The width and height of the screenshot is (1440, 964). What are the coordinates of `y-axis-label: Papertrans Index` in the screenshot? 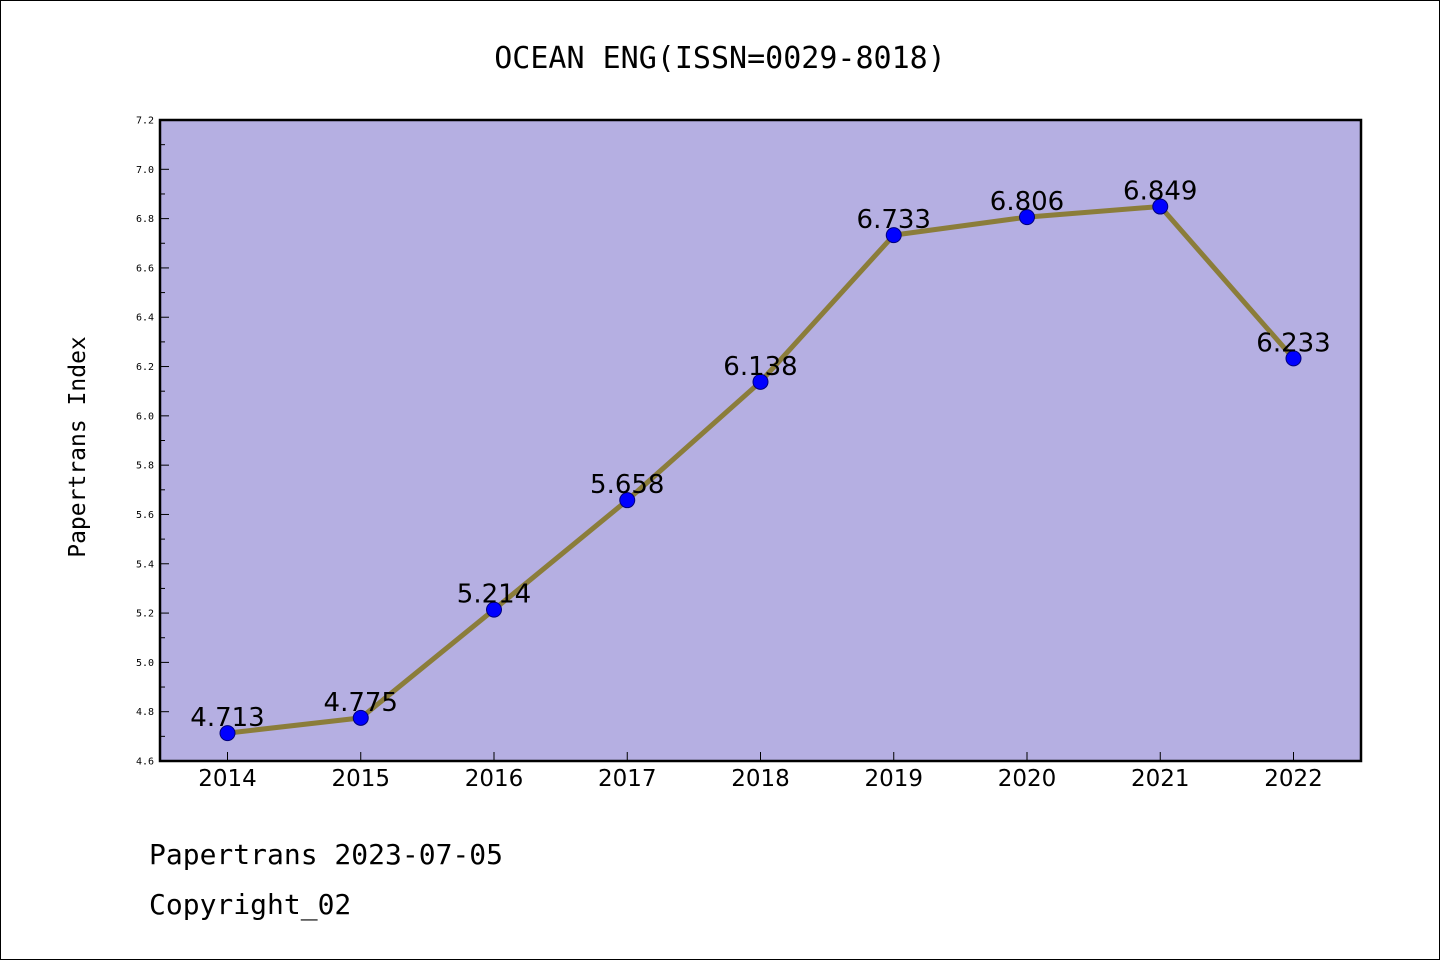 It's located at (78, 447).